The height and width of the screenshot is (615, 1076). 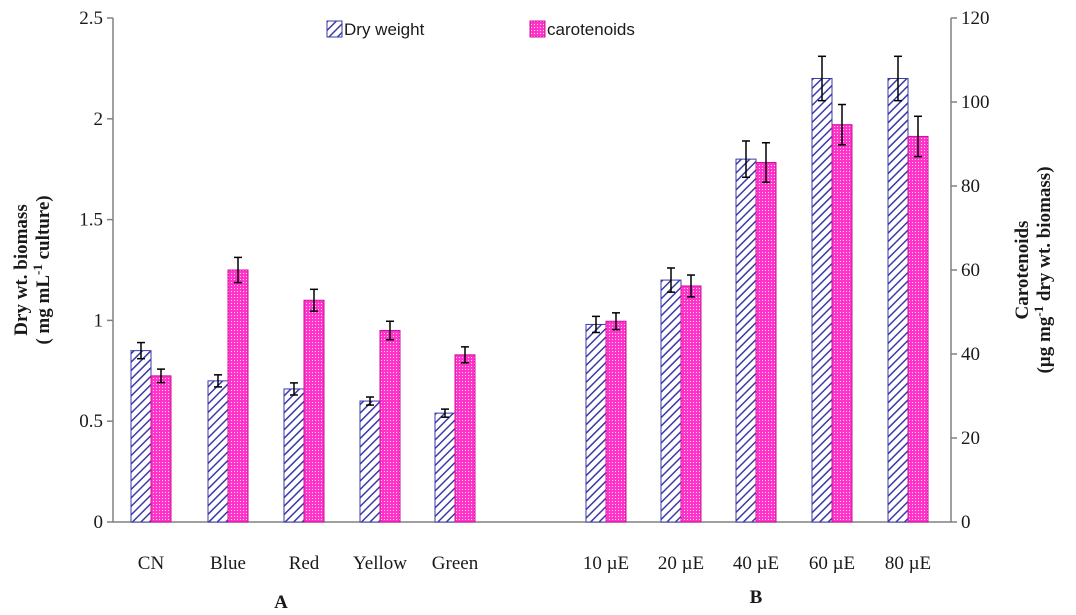 I want to click on x-category-label: Red, so click(x=304, y=563).